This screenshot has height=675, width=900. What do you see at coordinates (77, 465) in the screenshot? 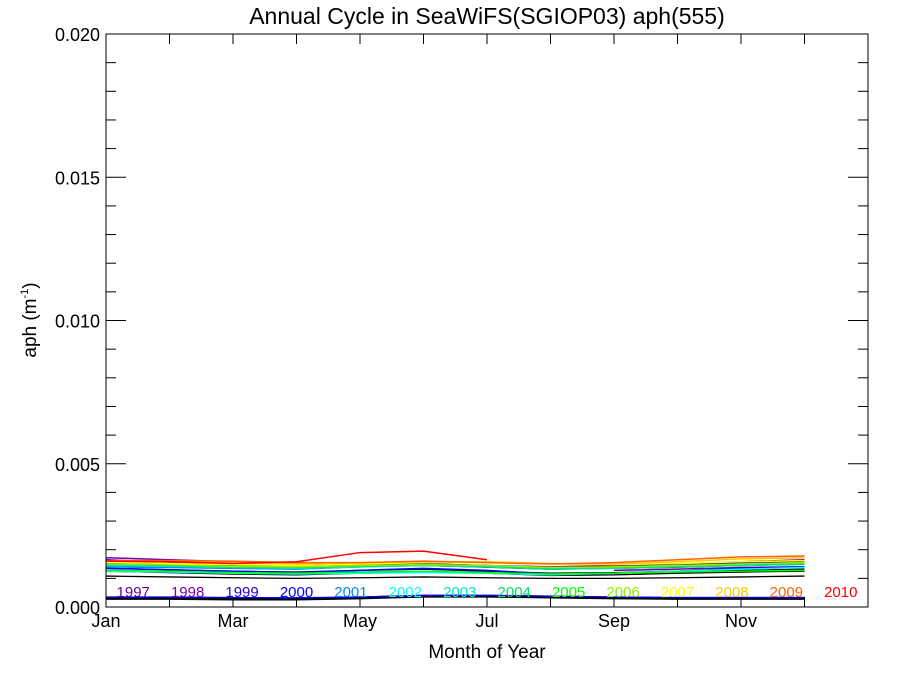
I see `y-tick-label: 0.005` at bounding box center [77, 465].